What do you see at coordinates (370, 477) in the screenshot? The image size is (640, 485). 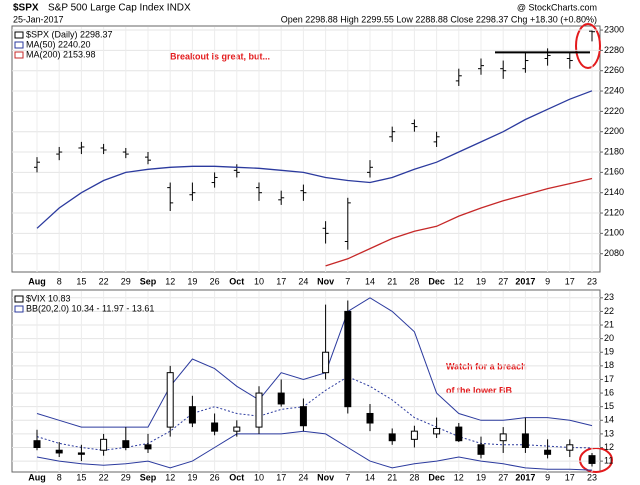 I see `x-tick-label: 14` at bounding box center [370, 477].